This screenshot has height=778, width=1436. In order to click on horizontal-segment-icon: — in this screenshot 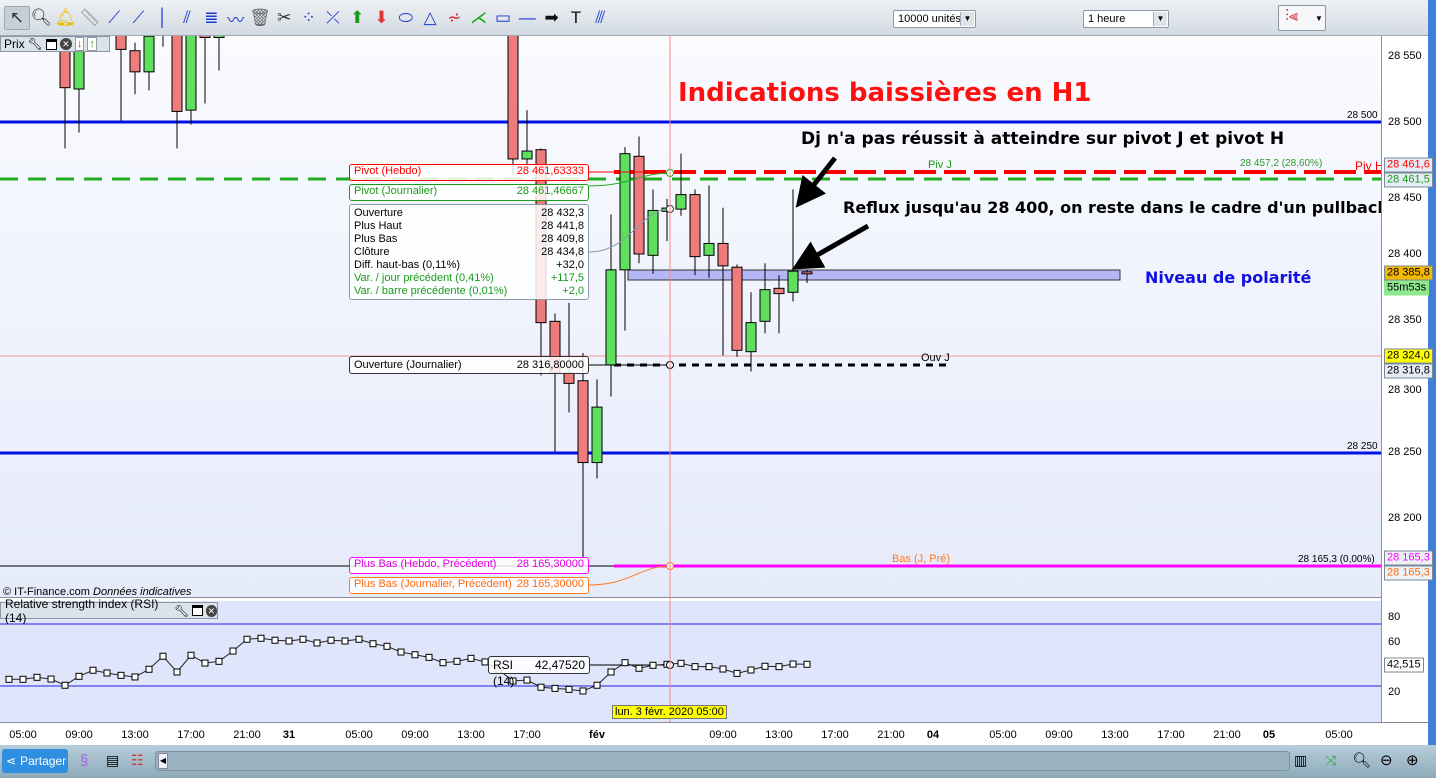, I will do `click(527, 17)`.